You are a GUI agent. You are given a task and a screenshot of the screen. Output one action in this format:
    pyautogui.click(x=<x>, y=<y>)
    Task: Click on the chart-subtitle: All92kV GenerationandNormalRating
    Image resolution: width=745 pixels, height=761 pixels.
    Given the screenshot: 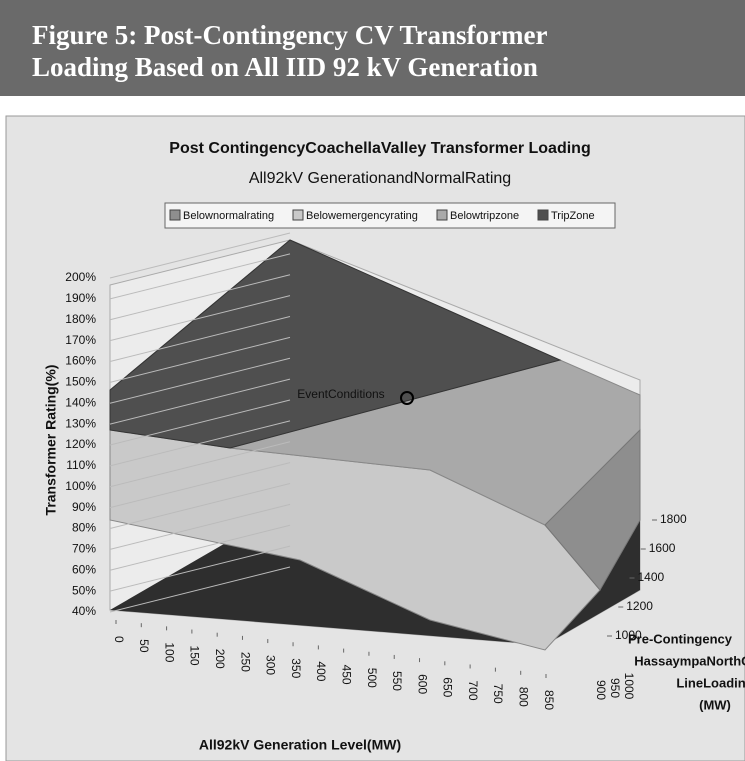 What is the action you would take?
    pyautogui.click(x=380, y=178)
    